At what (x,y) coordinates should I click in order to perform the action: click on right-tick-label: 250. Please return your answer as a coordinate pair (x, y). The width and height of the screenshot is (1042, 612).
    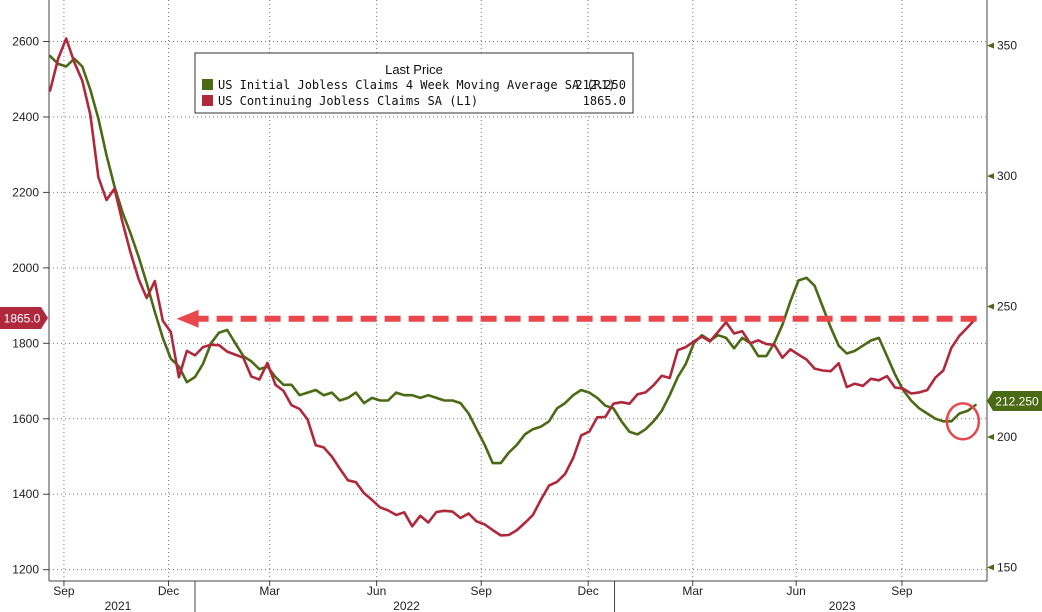
    Looking at the image, I should click on (1007, 307).